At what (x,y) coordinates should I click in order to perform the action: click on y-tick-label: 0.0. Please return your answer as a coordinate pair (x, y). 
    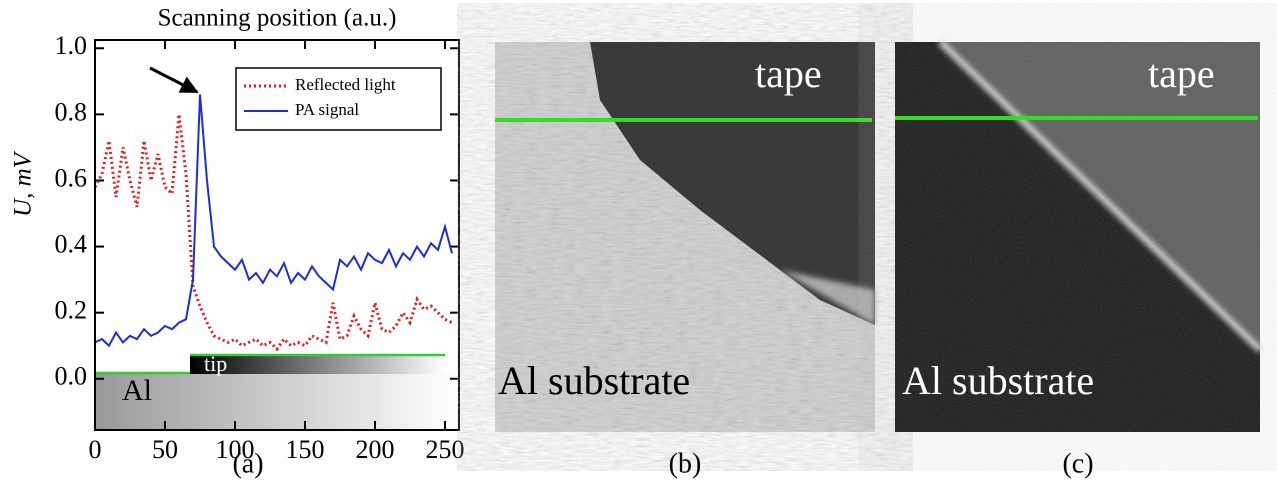
    Looking at the image, I should click on (71, 376).